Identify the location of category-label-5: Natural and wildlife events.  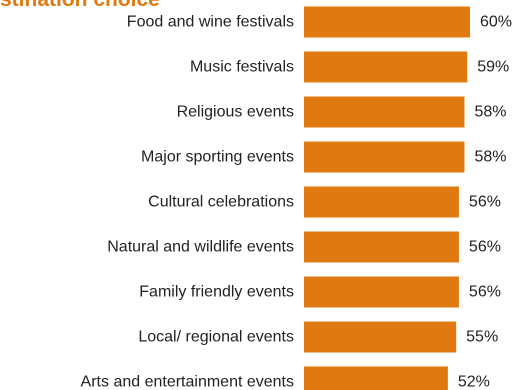
(200, 247).